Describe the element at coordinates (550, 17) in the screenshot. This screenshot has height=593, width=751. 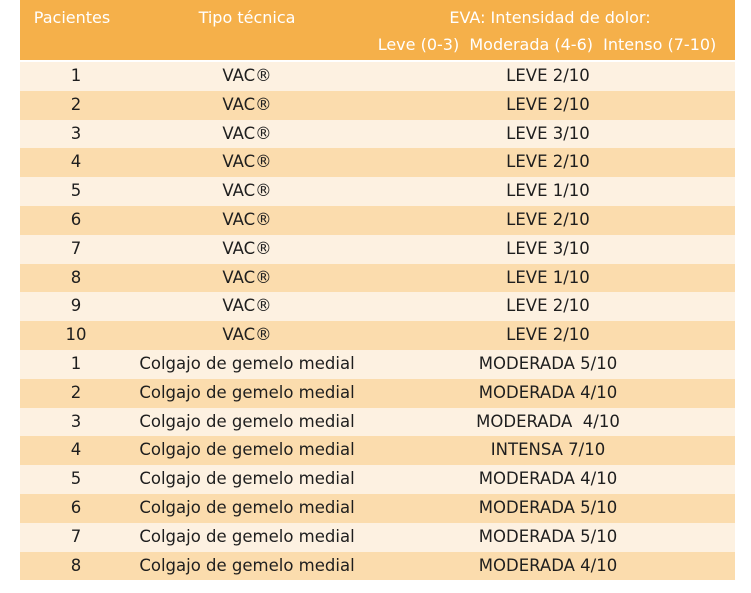
I see `header-cell: EVA: Intensidad de dolor:` at that location.